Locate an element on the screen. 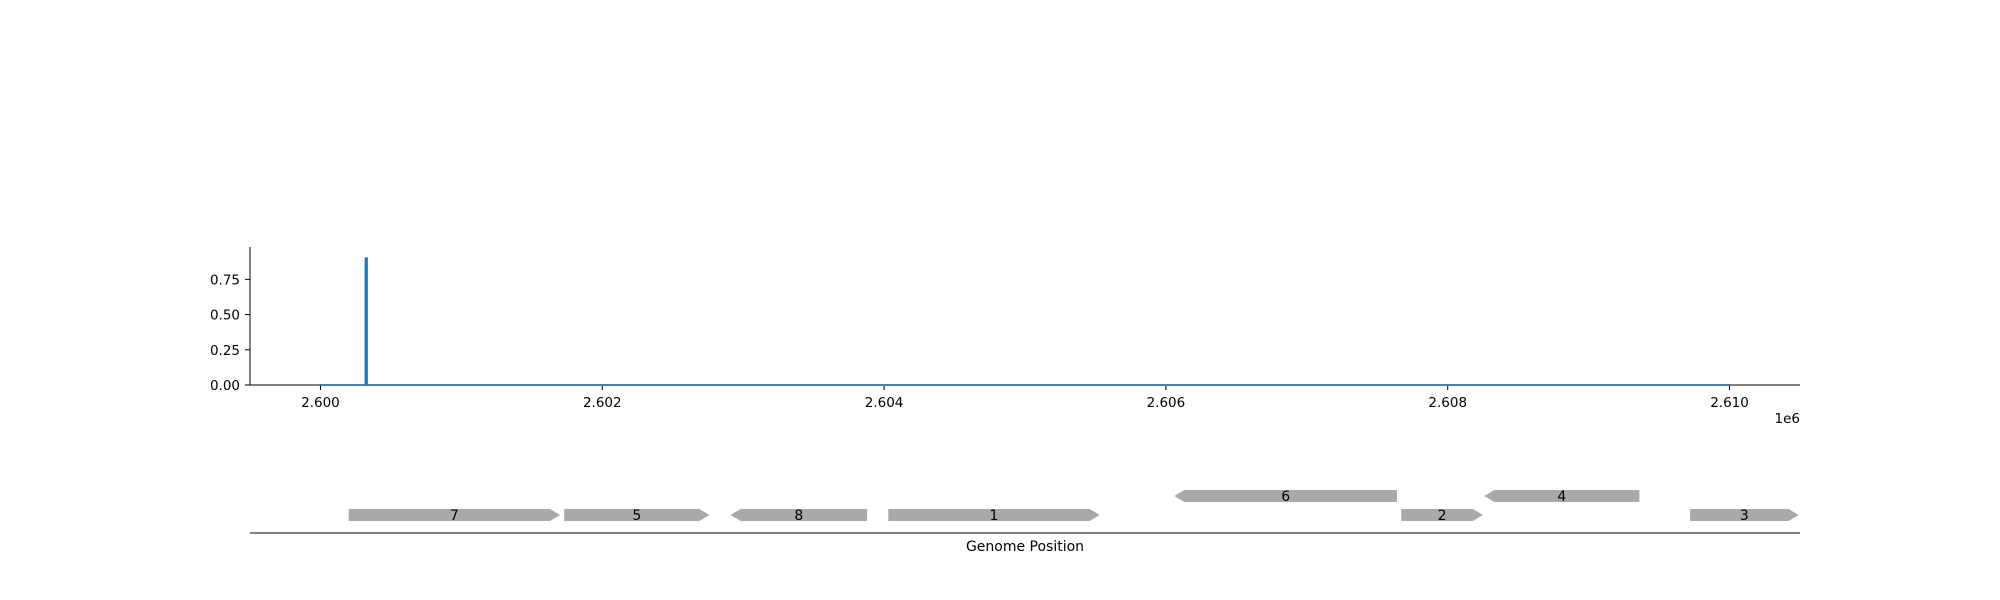  x-tick-label: 2.602 is located at coordinates (602, 403).